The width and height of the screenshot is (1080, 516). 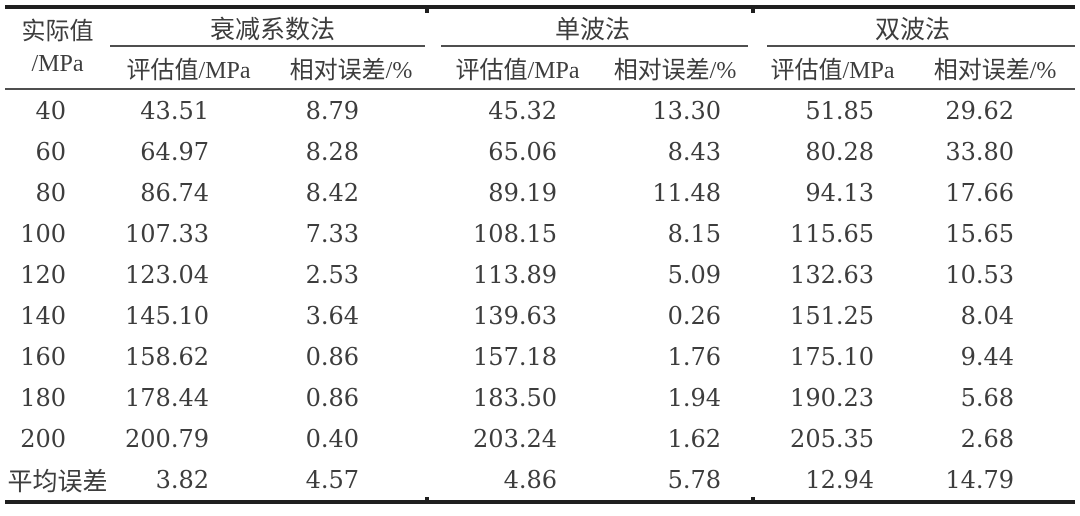 I want to click on cell-estimate: 158.62, so click(x=167, y=356).